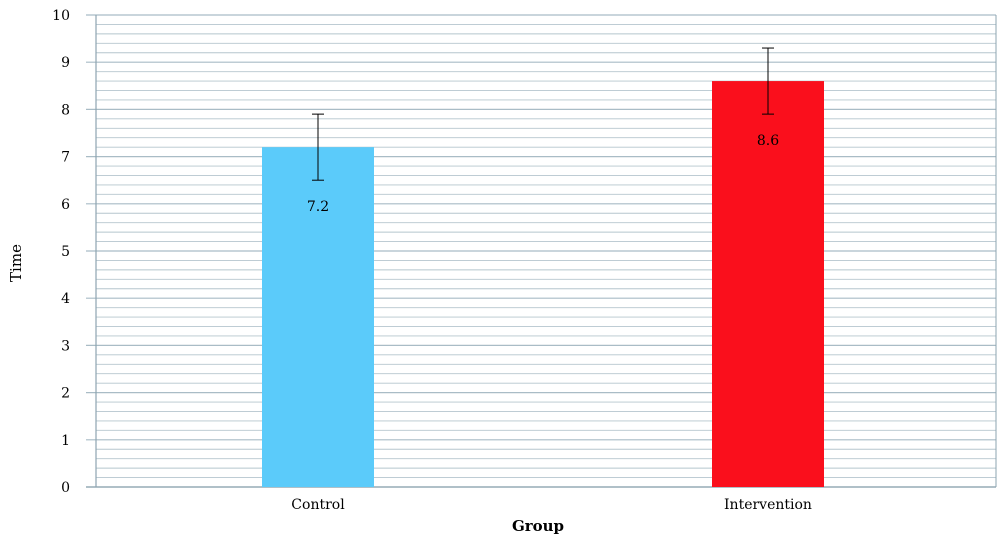 This screenshot has height=546, width=1000. Describe the element at coordinates (543, 174) in the screenshot. I see `data-labels: 7.2 8.6` at that location.